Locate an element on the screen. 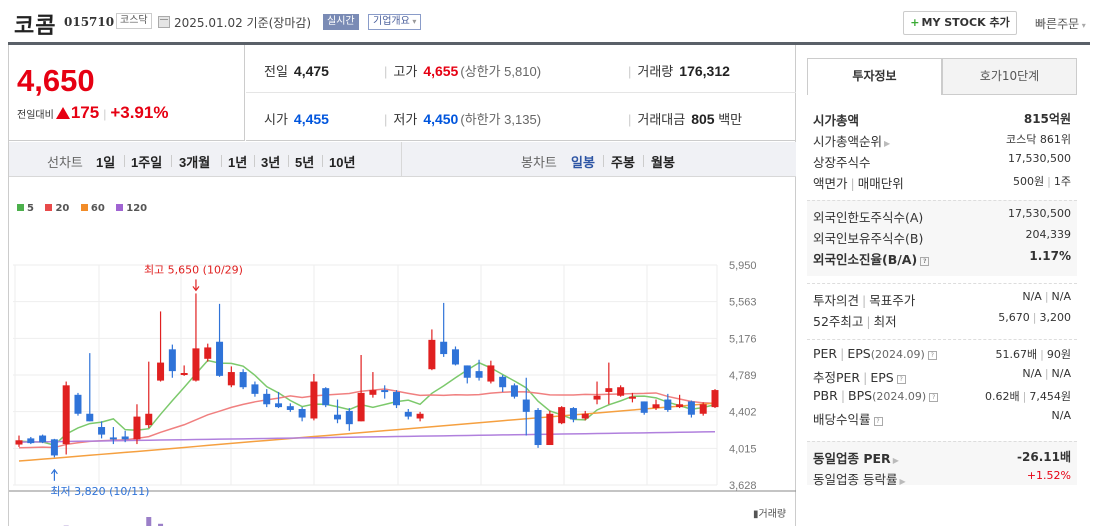 The height and width of the screenshot is (526, 1098). info-value: +1.52% is located at coordinates (1048, 475).